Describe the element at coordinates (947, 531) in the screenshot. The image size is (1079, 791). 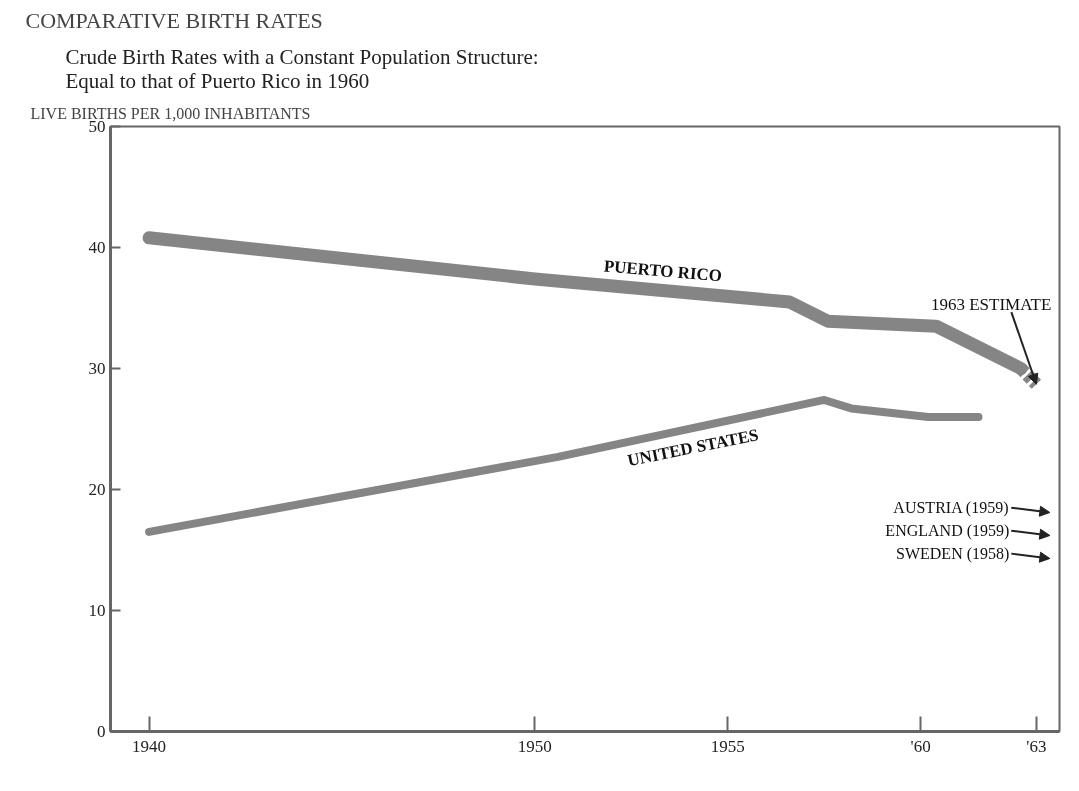
I see `annotation: ENGLAND (1959)` at that location.